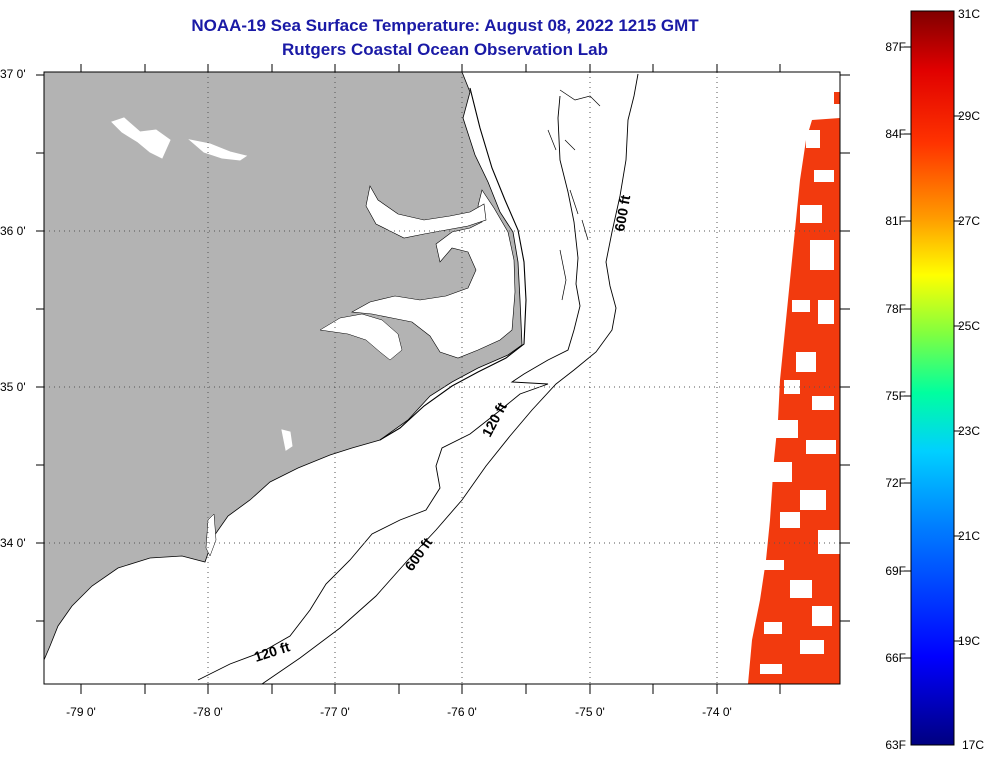 The image size is (992, 761). Describe the element at coordinates (81, 712) in the screenshot. I see `lon-label-79: -79 0'` at that location.